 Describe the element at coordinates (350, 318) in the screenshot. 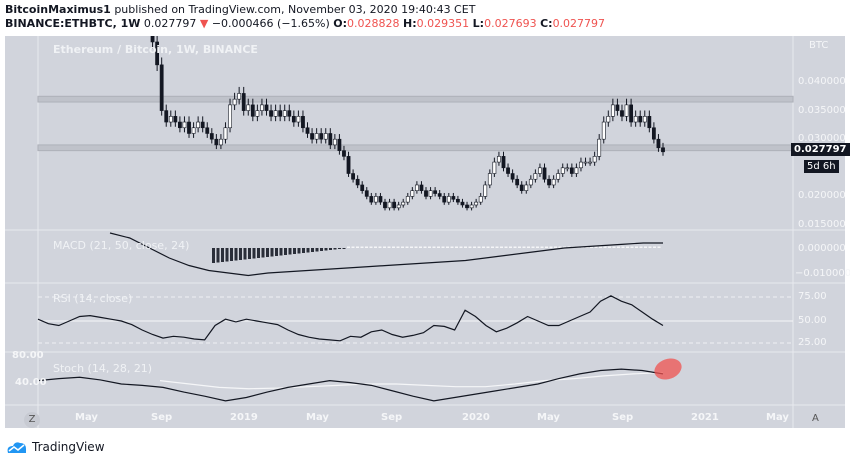

I see `rsi-line` at that location.